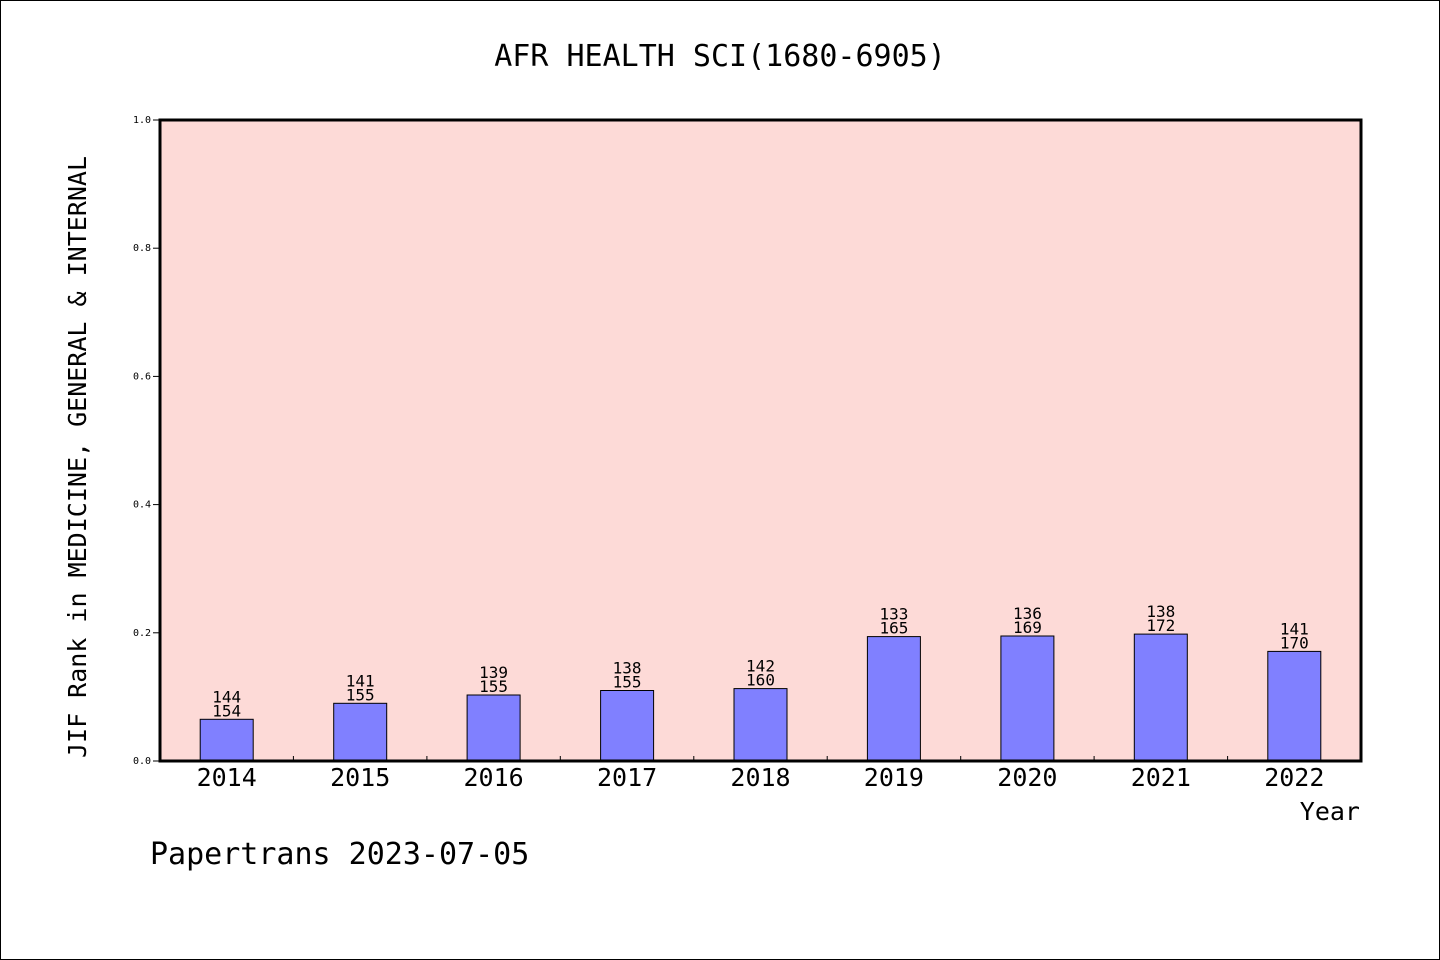 This screenshot has width=1440, height=960. I want to click on total-label-2016: 155, so click(493, 686).